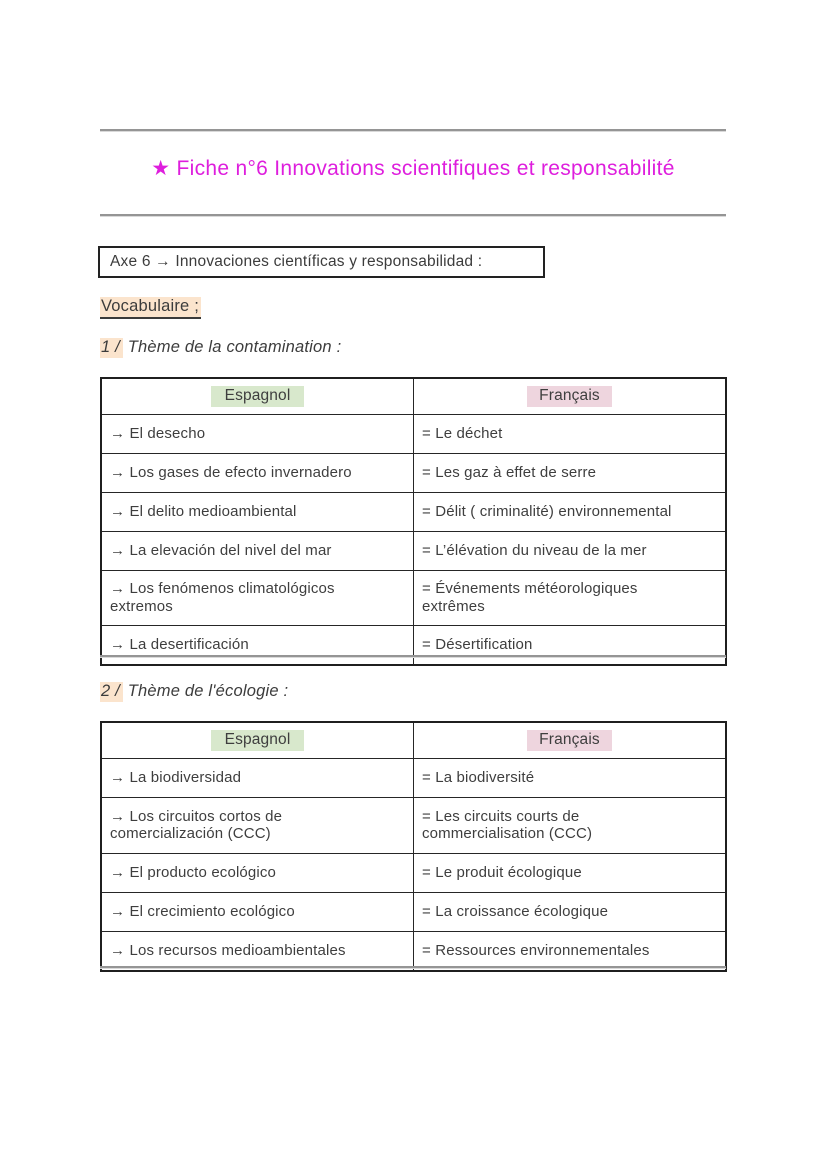  I want to click on divider-line-top, so click(413, 130).